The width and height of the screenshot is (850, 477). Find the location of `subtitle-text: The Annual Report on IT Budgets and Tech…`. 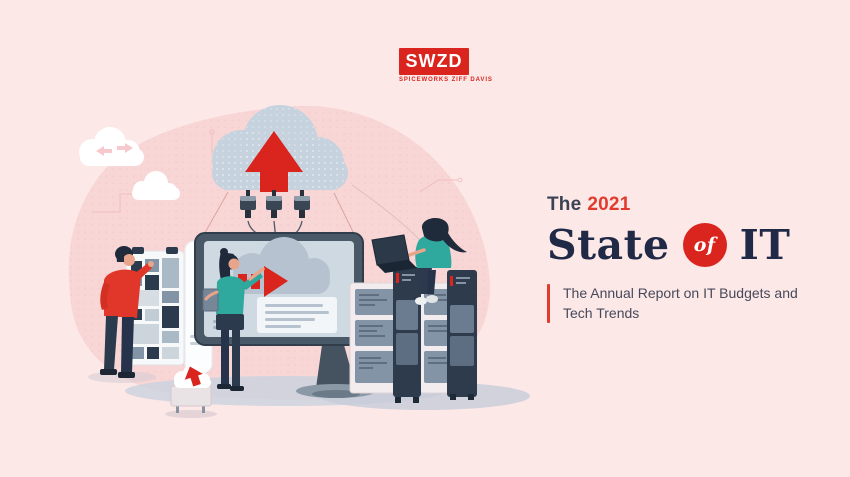

subtitle-text: The Annual Report on IT Budgets and Tech… is located at coordinates (680, 303).